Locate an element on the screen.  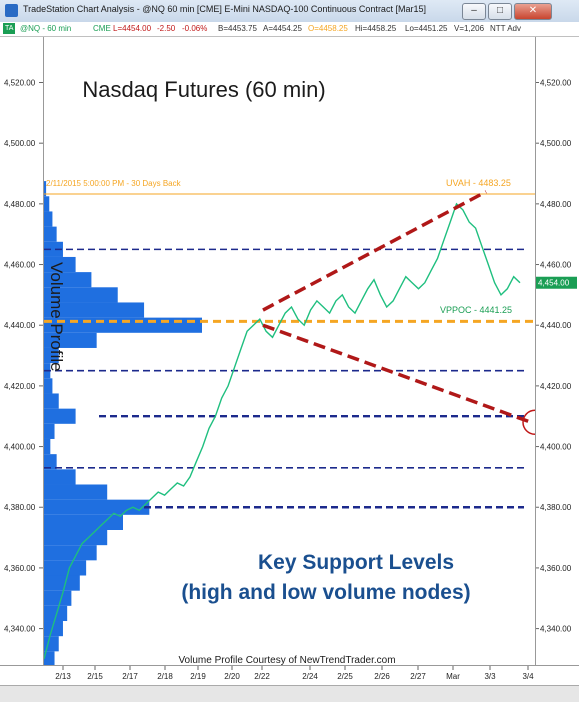
y-tick-label-left: 4,460.00 is located at coordinates (20, 265).